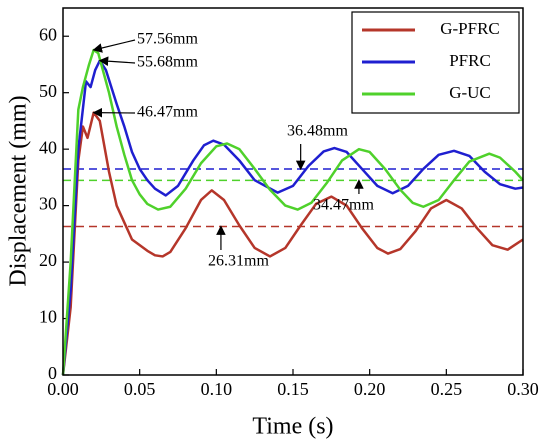  I want to click on legend-label: PFRC, so click(470, 60).